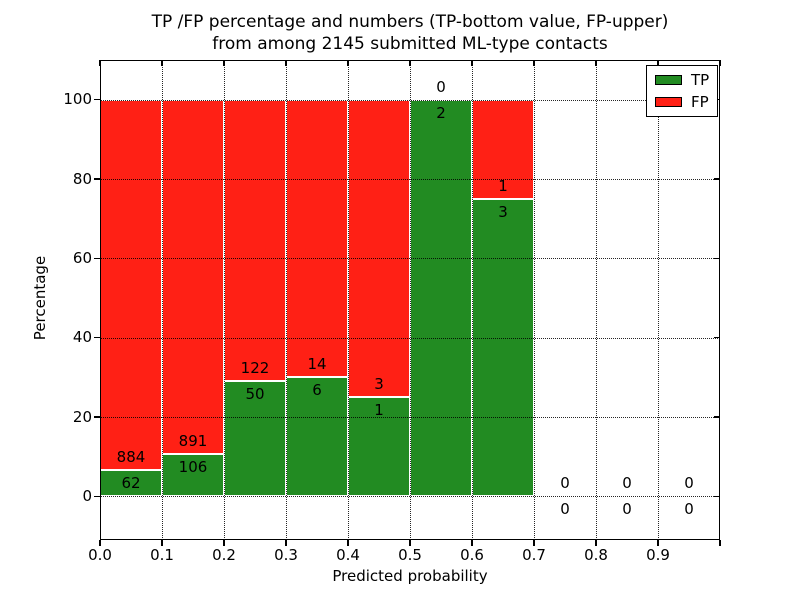 The height and width of the screenshot is (600, 800). Describe the element at coordinates (131, 457) in the screenshot. I see `fp-count-label-0: 884` at that location.